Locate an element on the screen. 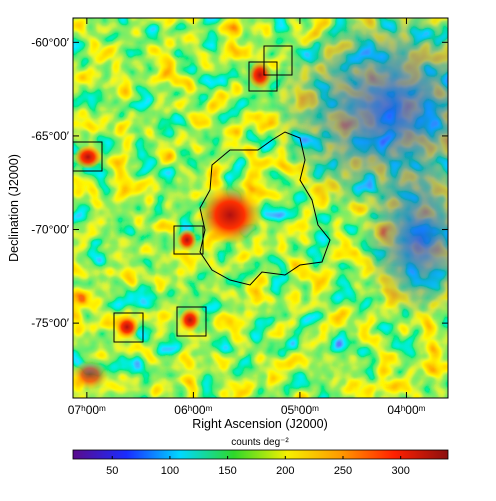 The image size is (496, 501). colorbar-tick-label: 50 is located at coordinates (112, 471).